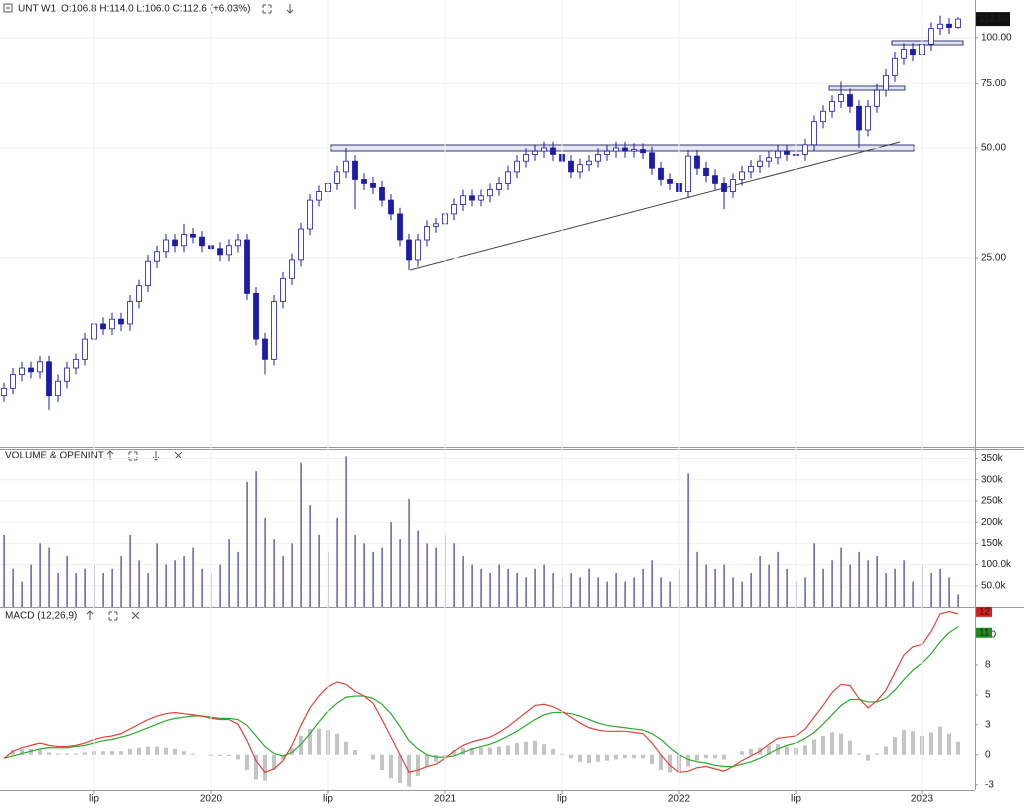  Describe the element at coordinates (655, 206) in the screenshot. I see `trend-line` at that location.